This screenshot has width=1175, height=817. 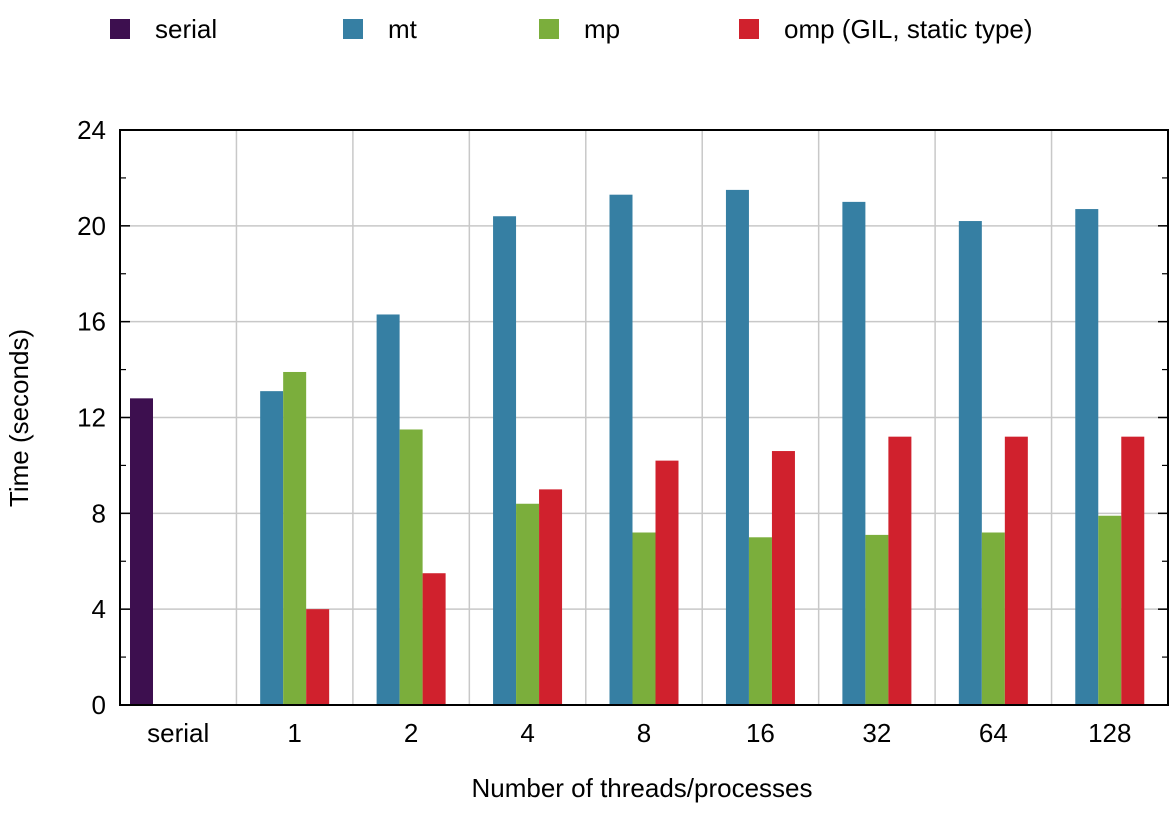 I want to click on y-tick-label: 4, so click(x=99, y=609).